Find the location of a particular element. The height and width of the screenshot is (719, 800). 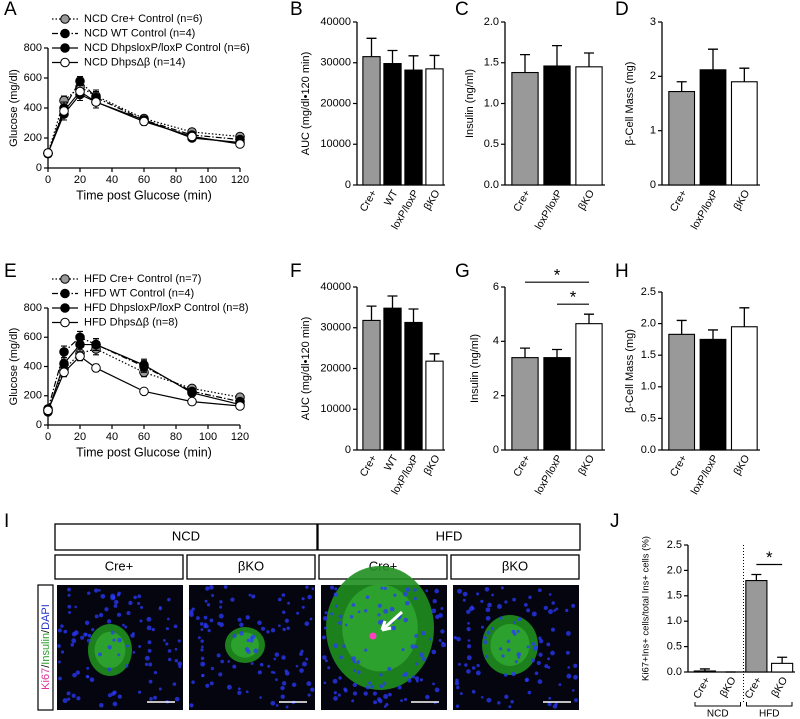

y-tick-label: 2.0 is located at coordinates (674, 570).